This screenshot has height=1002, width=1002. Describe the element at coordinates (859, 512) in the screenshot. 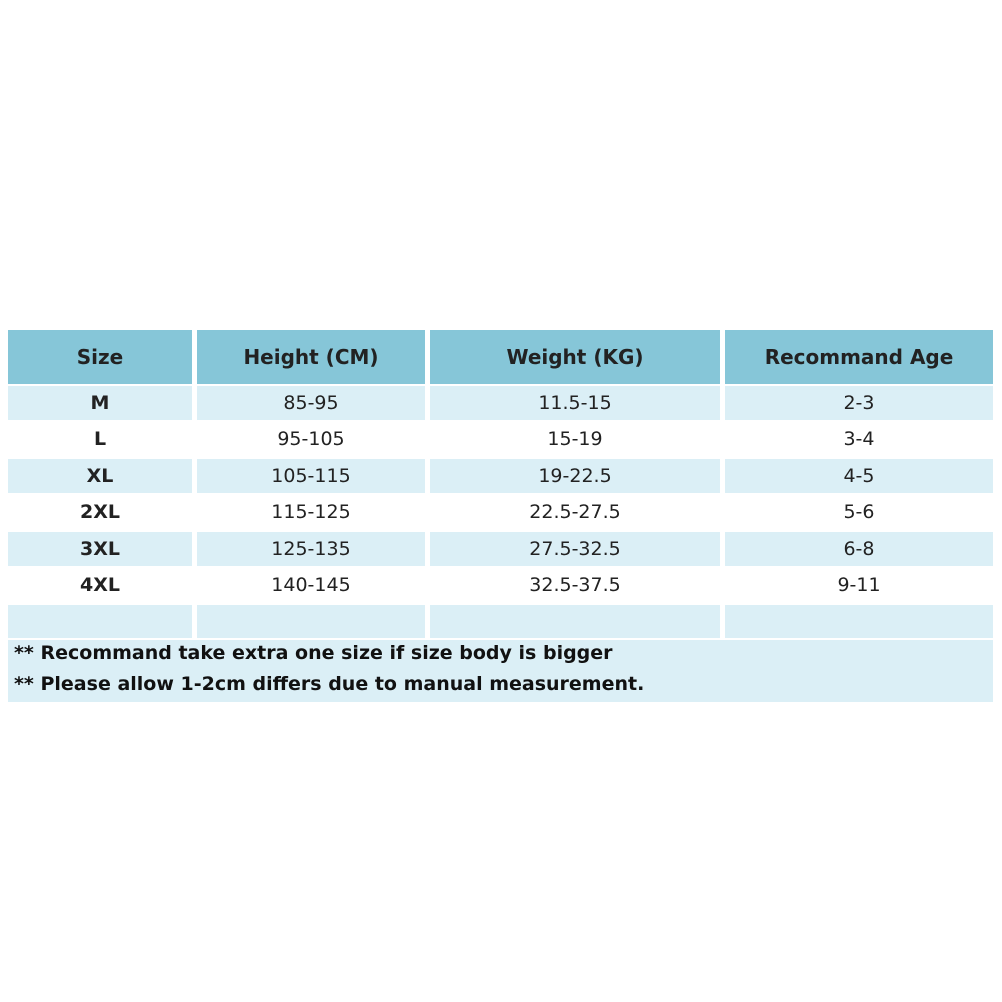

I see `table-cell: 5-6` at that location.